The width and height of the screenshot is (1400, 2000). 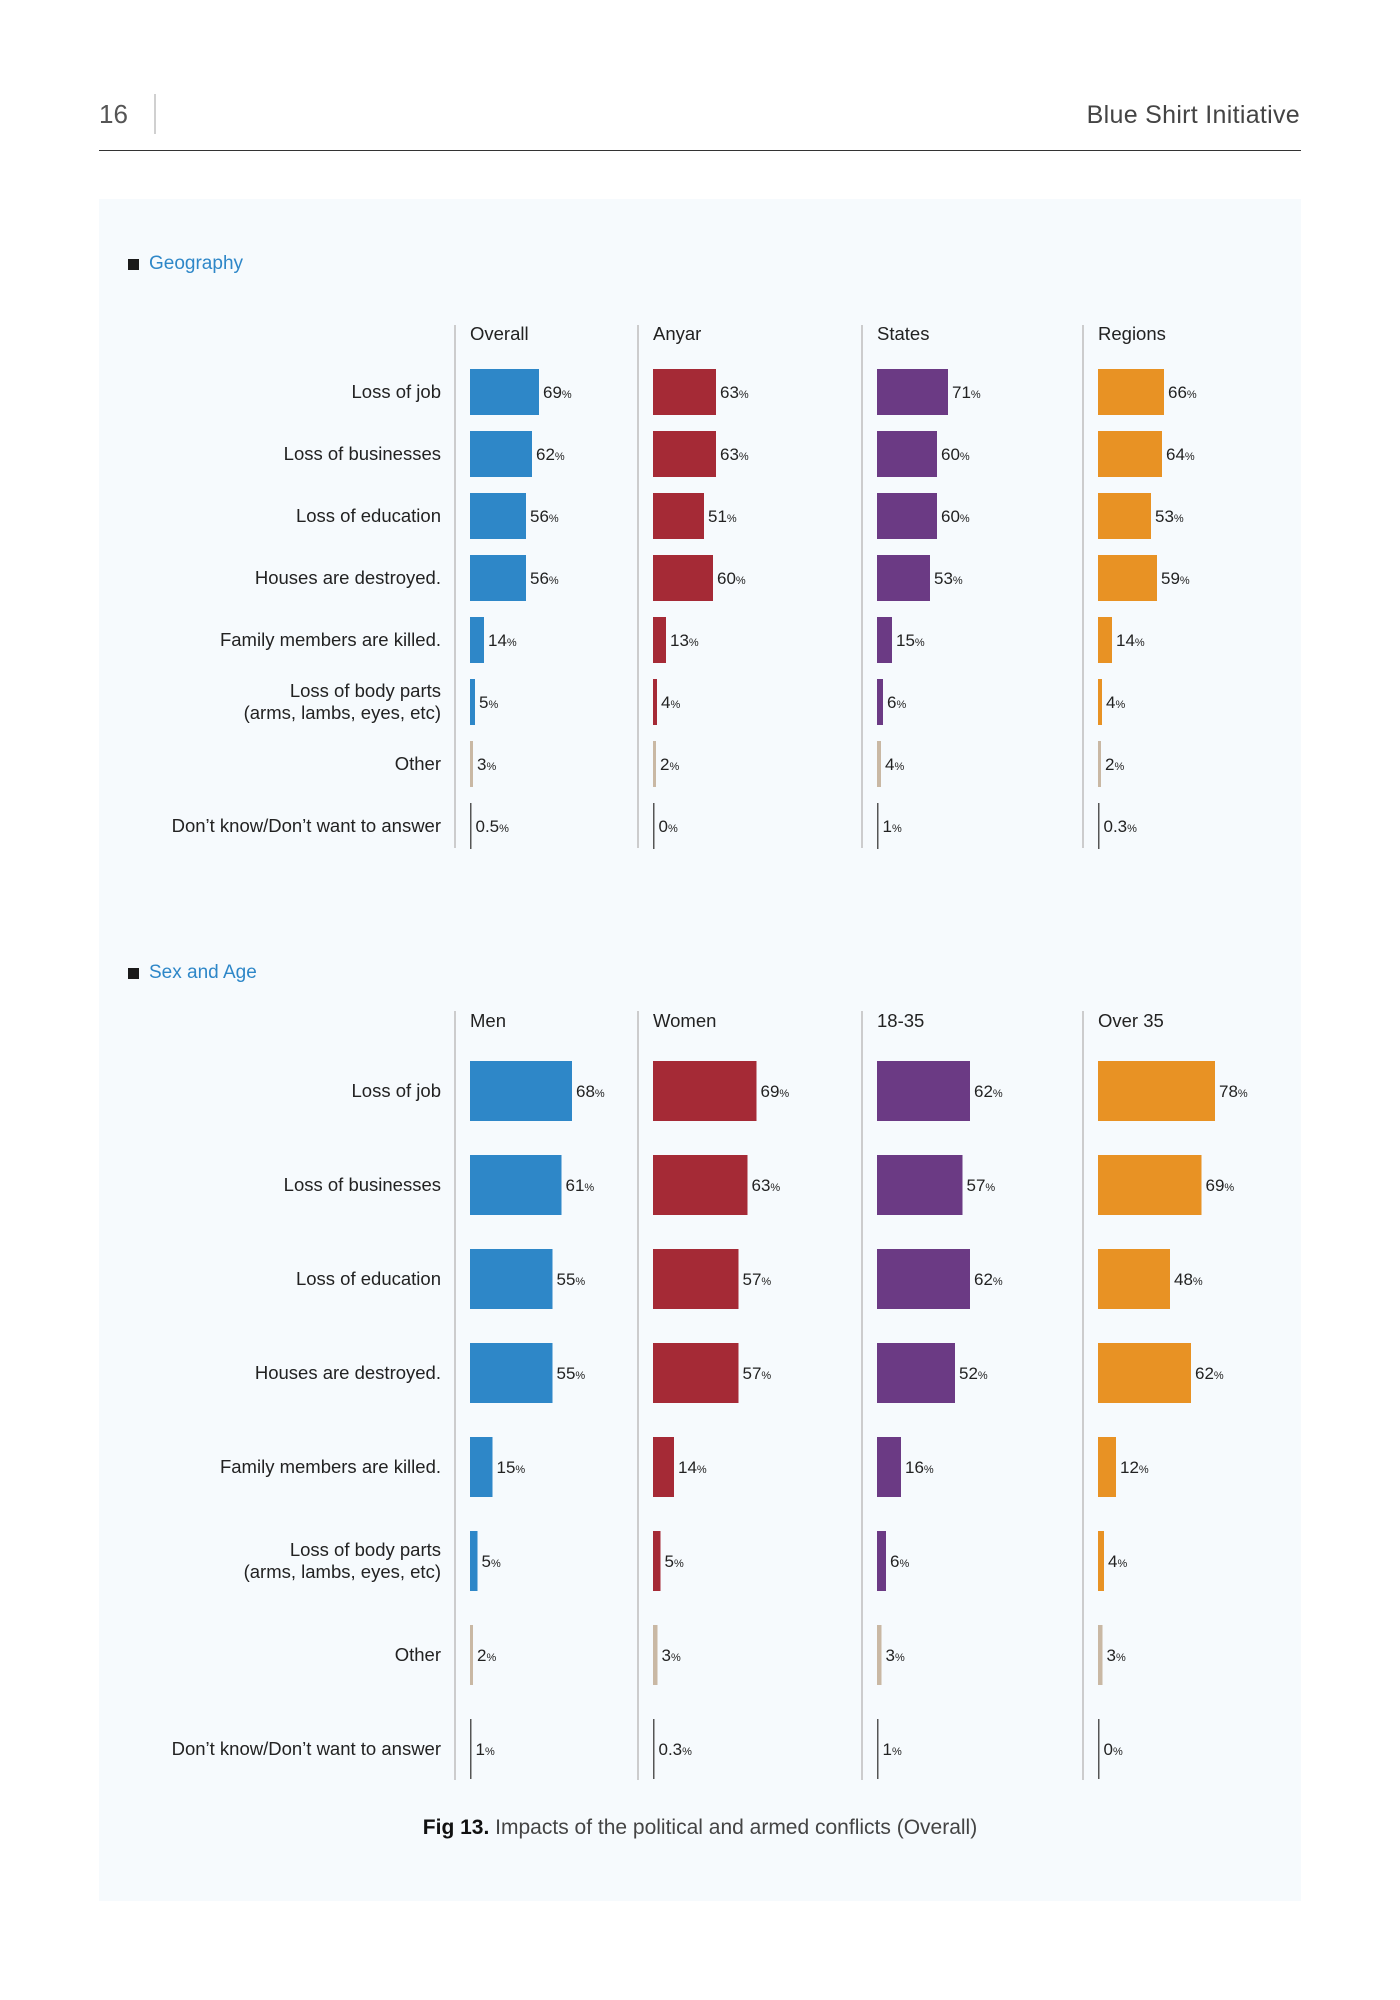 I want to click on data-label: 64%, so click(x=1180, y=454).